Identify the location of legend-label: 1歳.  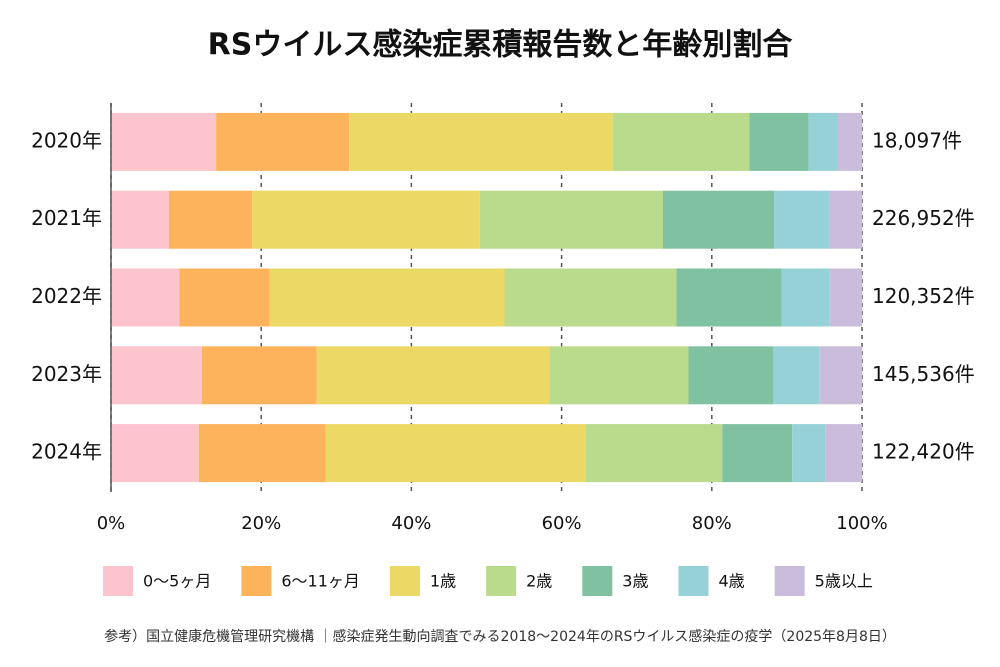
(443, 581).